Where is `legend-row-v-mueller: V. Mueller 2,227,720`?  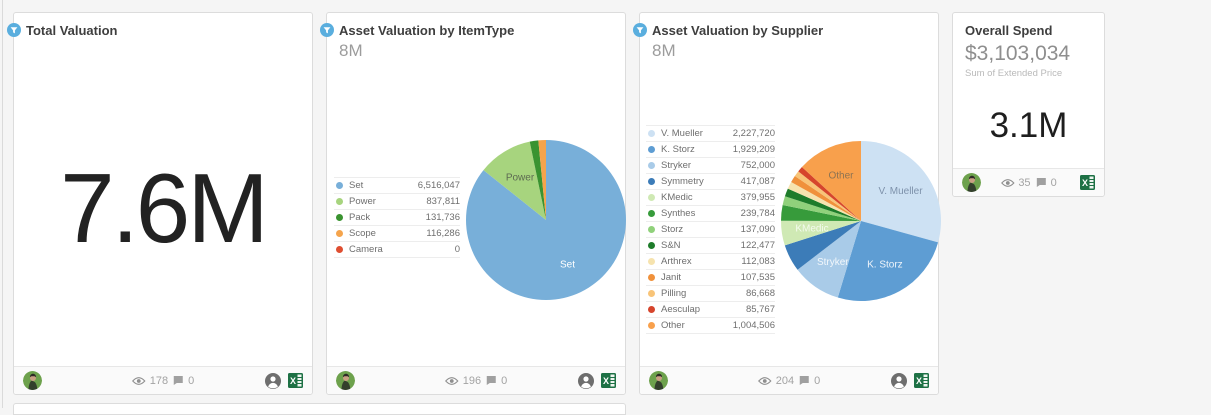
legend-row-v-mueller: V. Mueller 2,227,720 is located at coordinates (710, 134).